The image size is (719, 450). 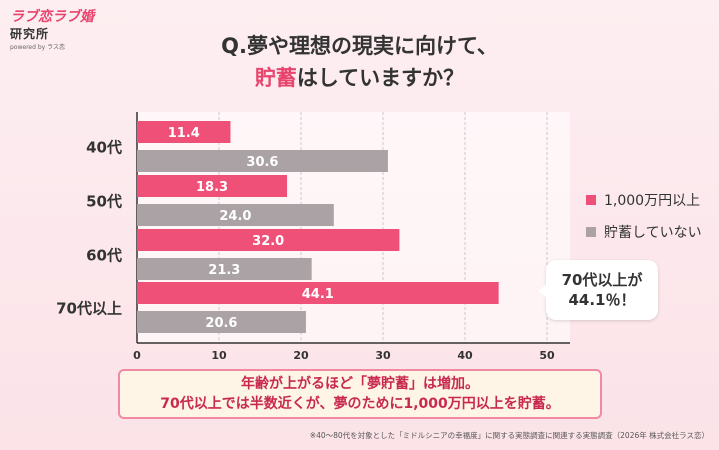 What do you see at coordinates (547, 355) in the screenshot?
I see `x-tick-label-50: 50` at bounding box center [547, 355].